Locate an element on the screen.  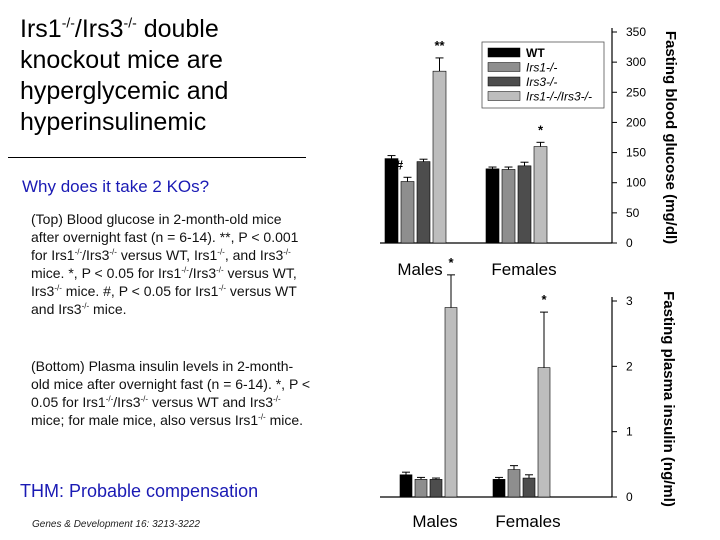
y-tick-label: 350 is located at coordinates (636, 32).